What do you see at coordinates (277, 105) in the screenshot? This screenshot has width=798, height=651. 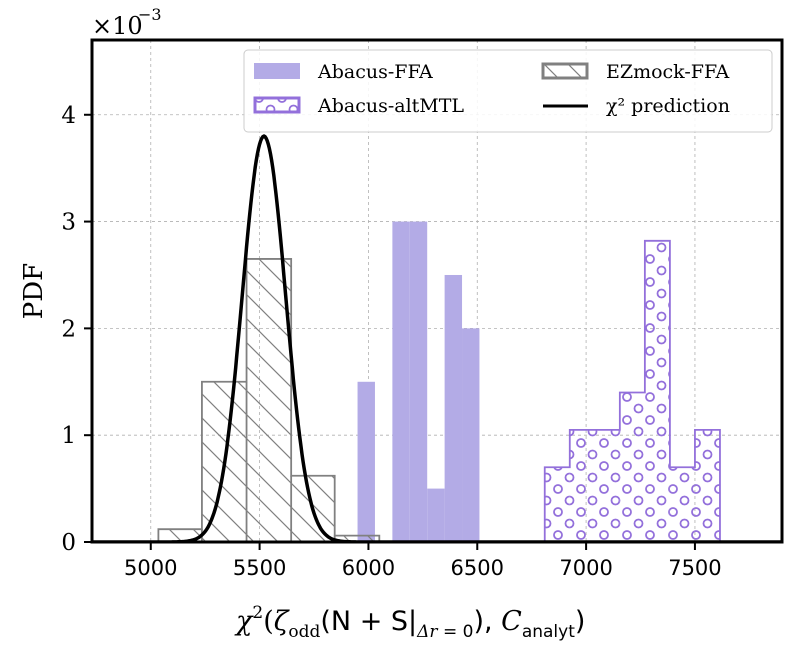 I see `legend-swatch-abacus-altmtl` at bounding box center [277, 105].